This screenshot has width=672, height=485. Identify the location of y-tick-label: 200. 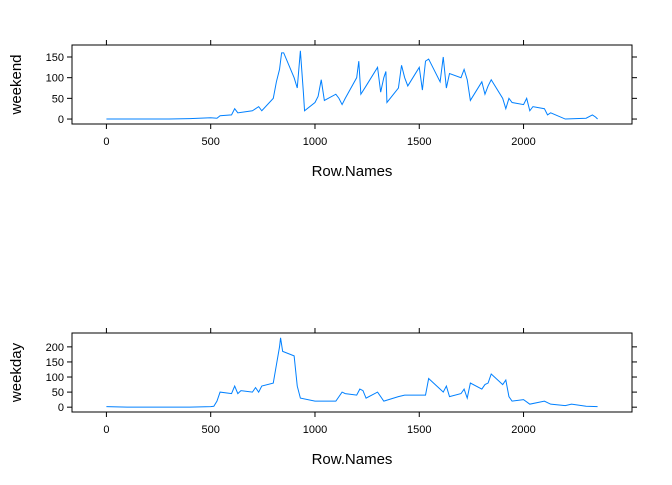
(55, 348).